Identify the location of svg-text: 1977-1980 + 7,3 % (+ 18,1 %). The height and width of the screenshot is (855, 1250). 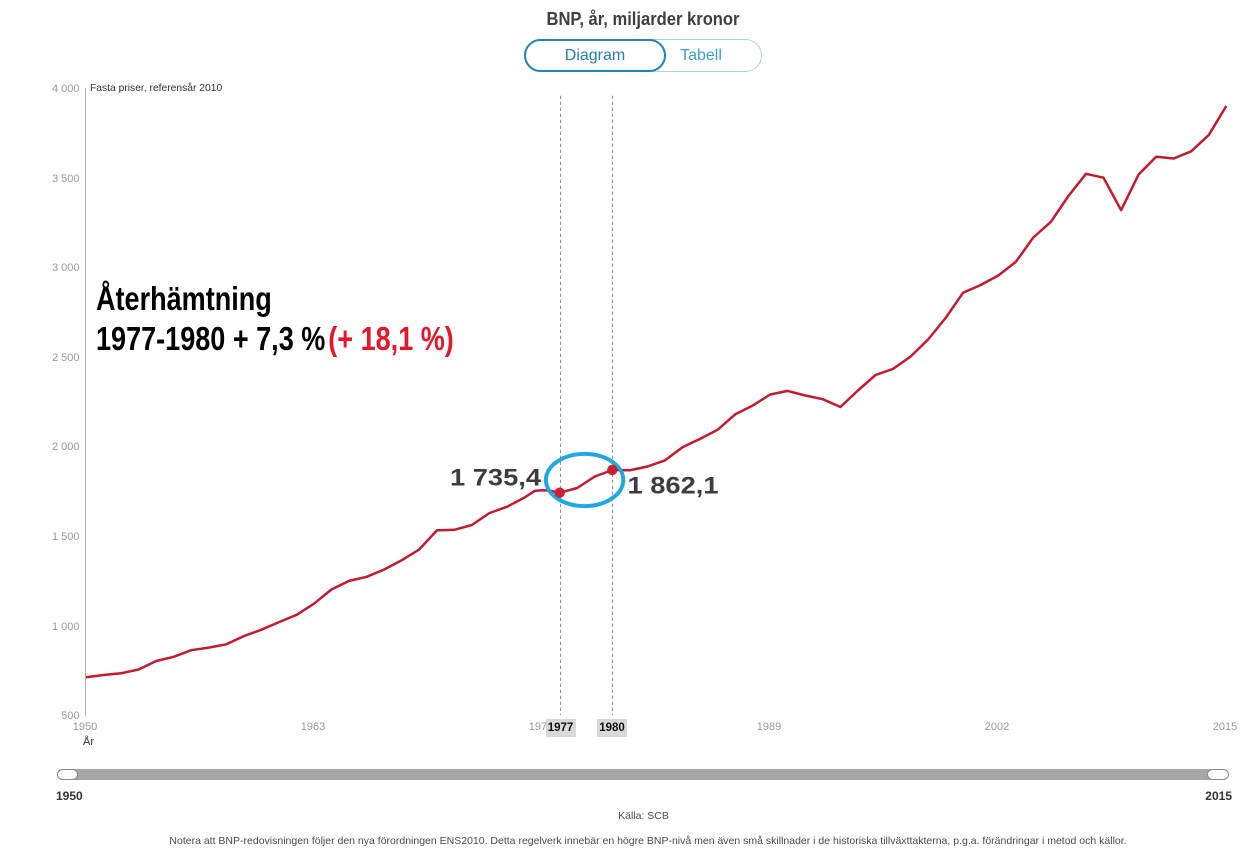
(275, 339).